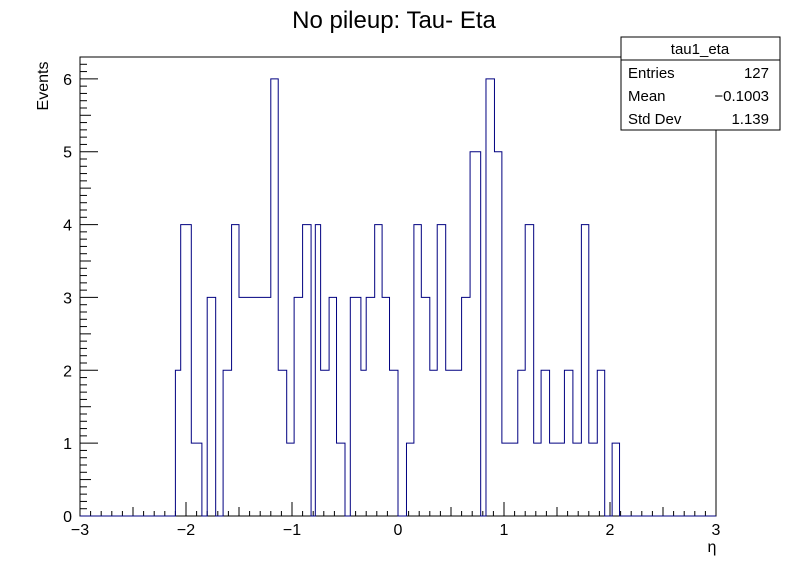  Describe the element at coordinates (394, 20) in the screenshot. I see `chart-title: No pileup: Tau- Eta` at that location.